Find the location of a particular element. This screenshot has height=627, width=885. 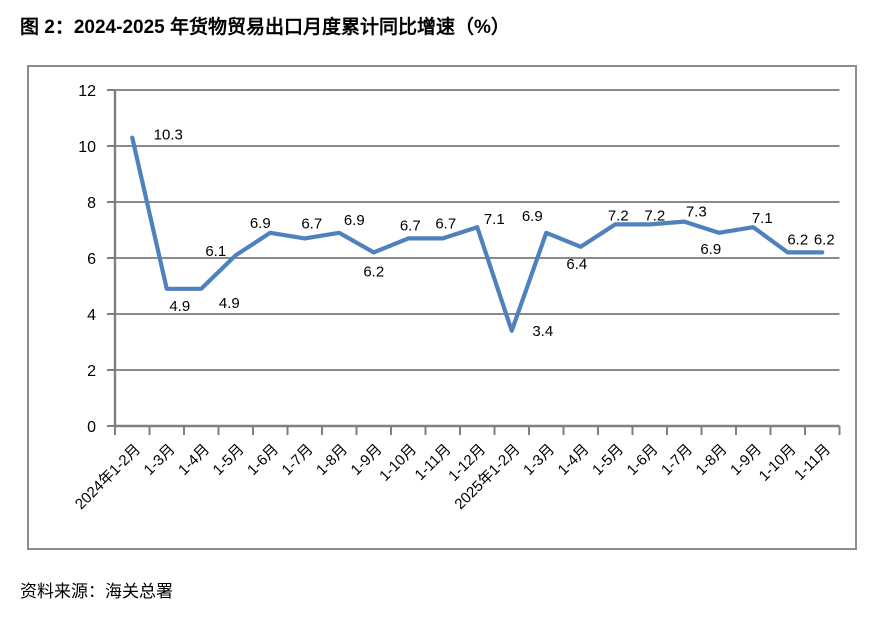

figure-title: 图 2：2024-2025 年货物贸易出口月度累计同比增速（%） is located at coordinates (265, 27).